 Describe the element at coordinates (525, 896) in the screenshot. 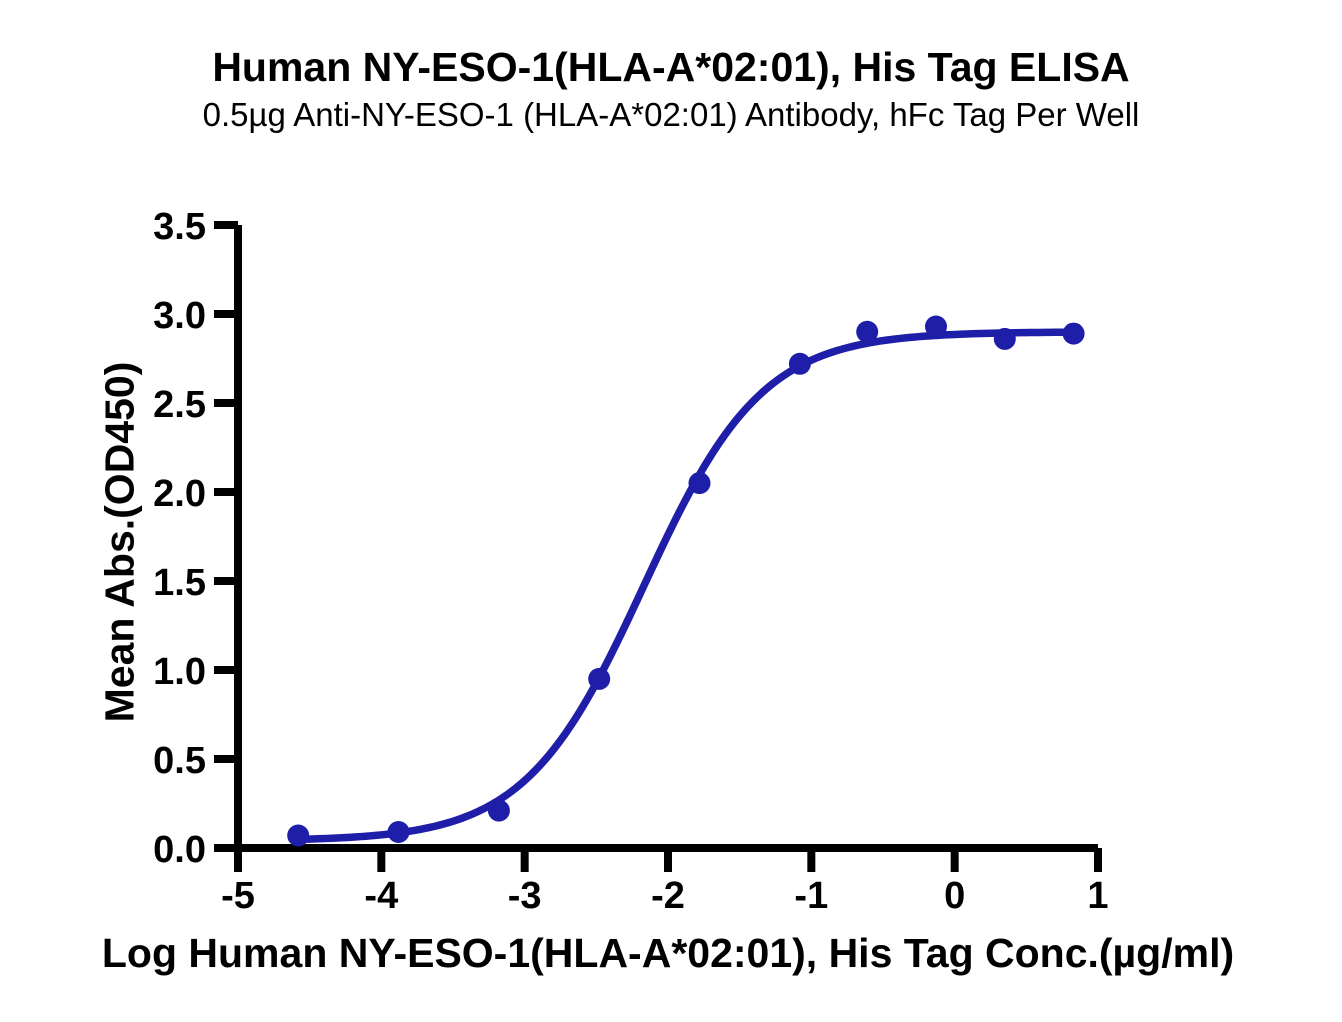

I see `x-tick-label: -3` at that location.